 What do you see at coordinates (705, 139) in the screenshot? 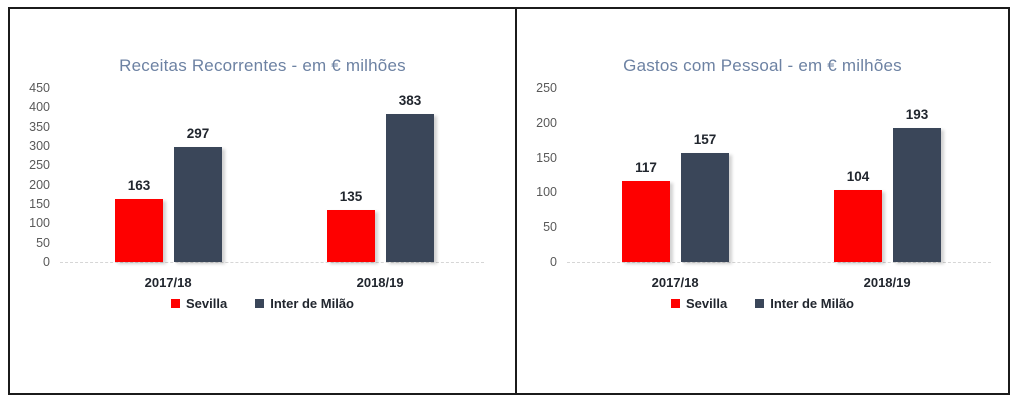
I see `bar-value-label-inter-de-mil-o-2017-18: 157` at bounding box center [705, 139].